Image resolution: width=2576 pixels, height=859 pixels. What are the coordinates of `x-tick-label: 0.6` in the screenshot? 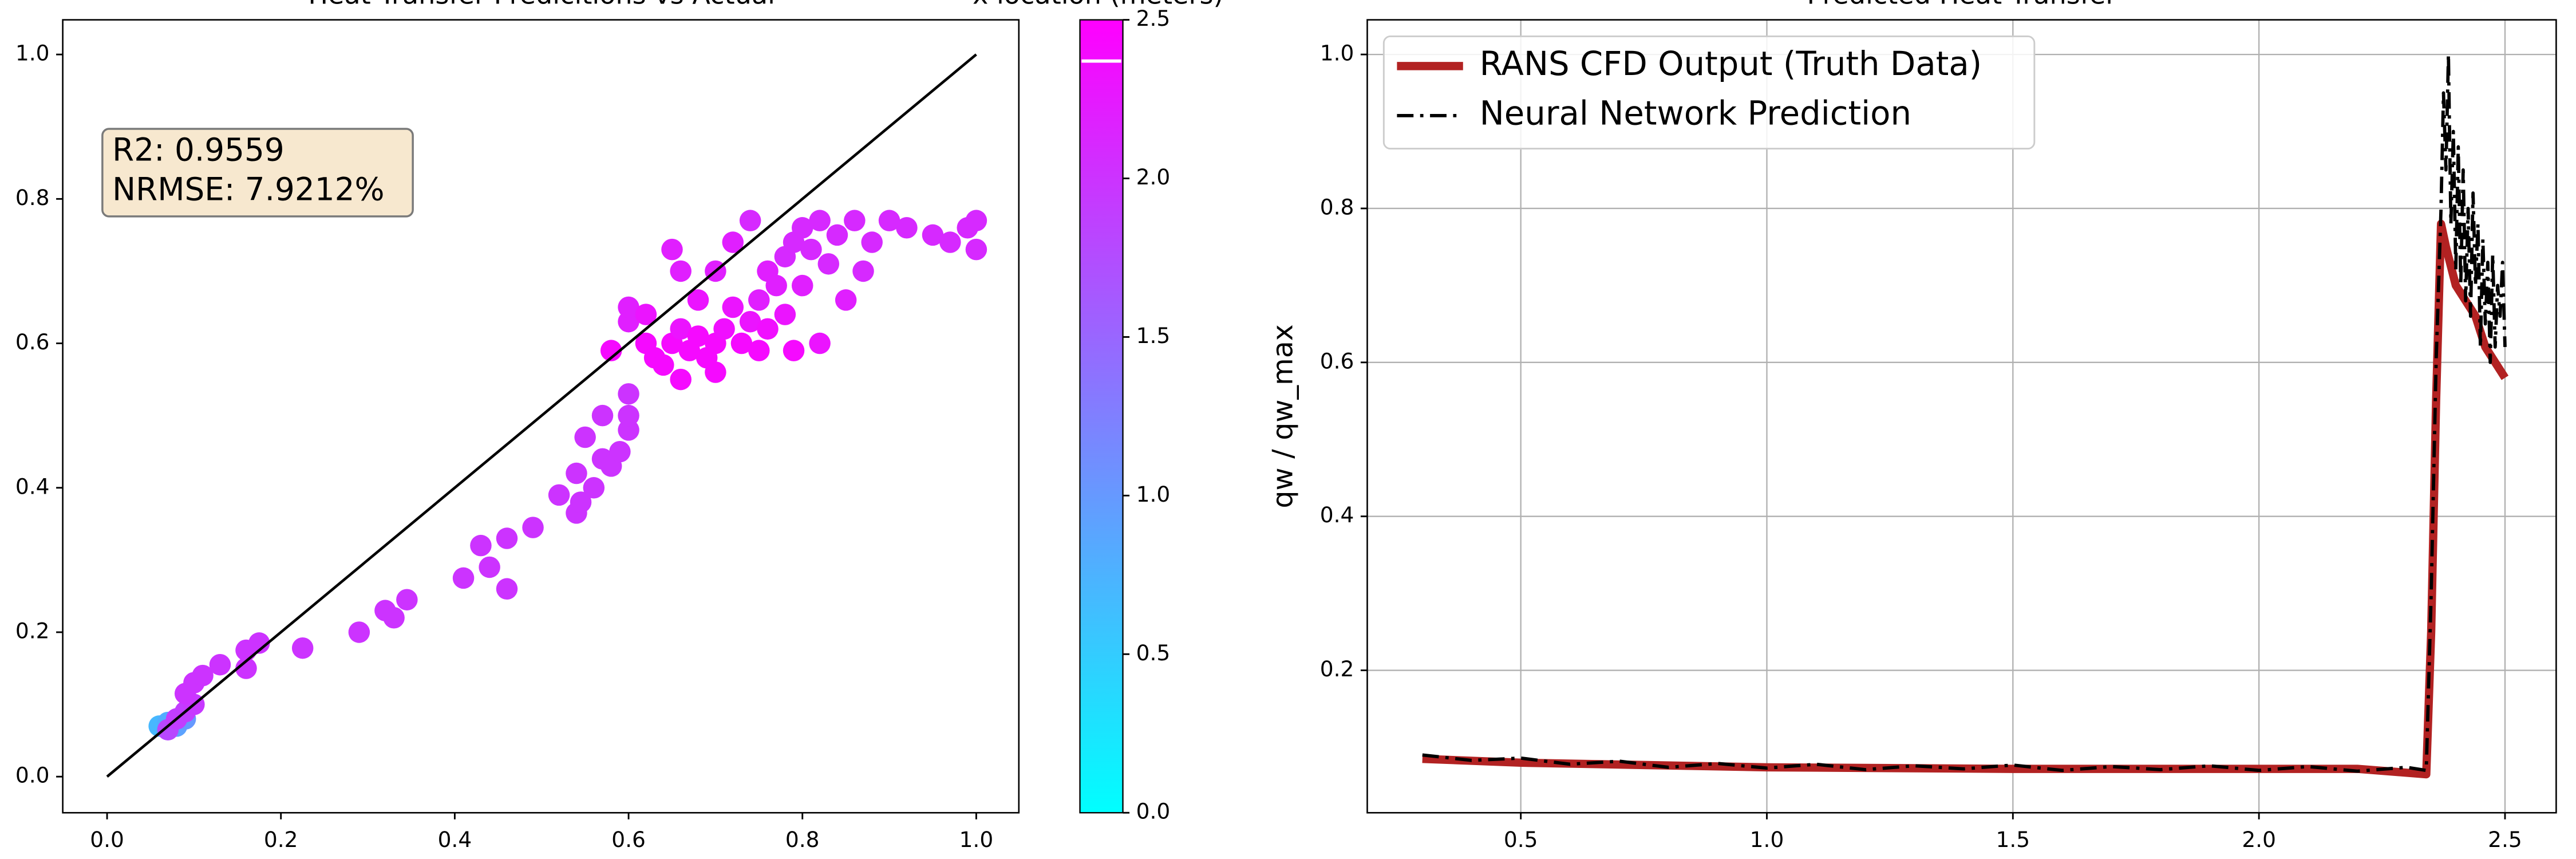 It's located at (628, 839).